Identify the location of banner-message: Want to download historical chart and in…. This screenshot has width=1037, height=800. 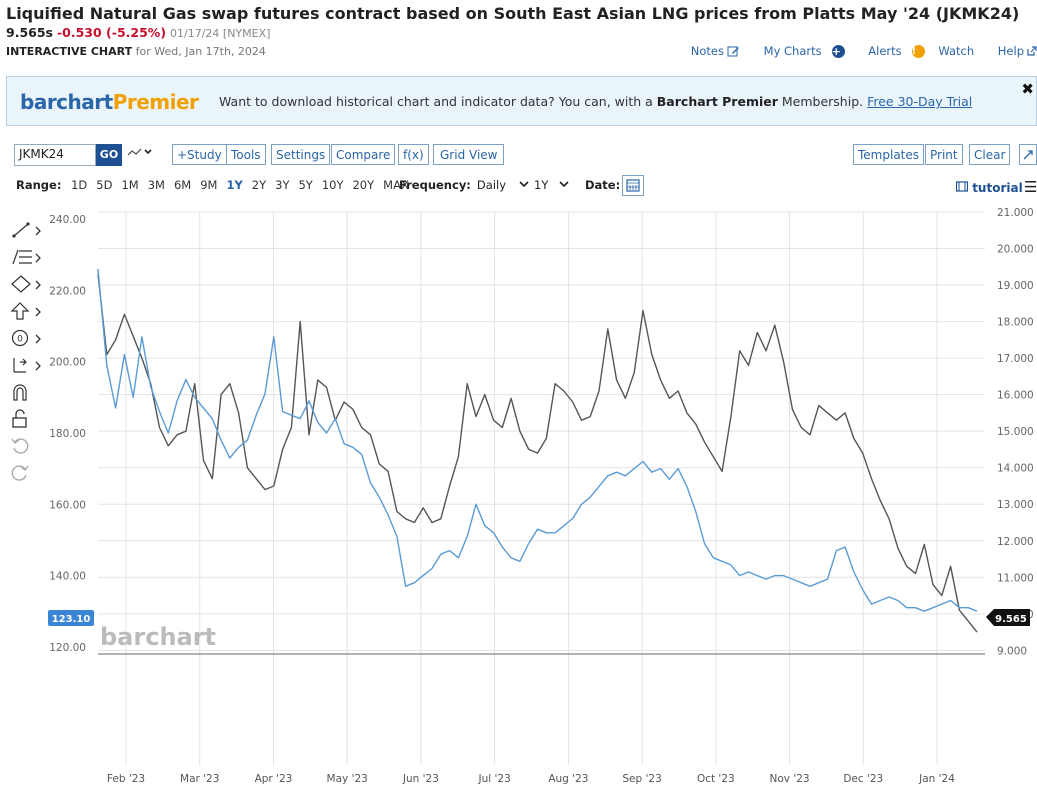
(596, 101).